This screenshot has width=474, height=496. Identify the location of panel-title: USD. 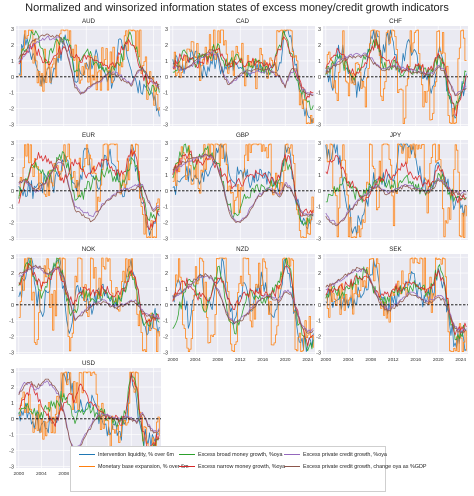
(89, 363).